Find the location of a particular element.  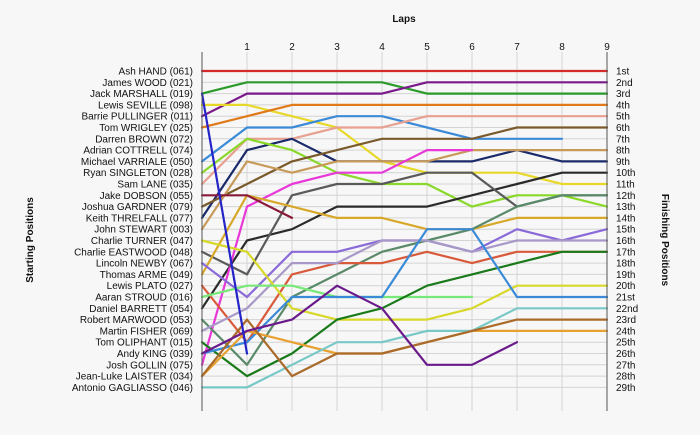

finishing-position-label: 4th is located at coordinates (623, 105).